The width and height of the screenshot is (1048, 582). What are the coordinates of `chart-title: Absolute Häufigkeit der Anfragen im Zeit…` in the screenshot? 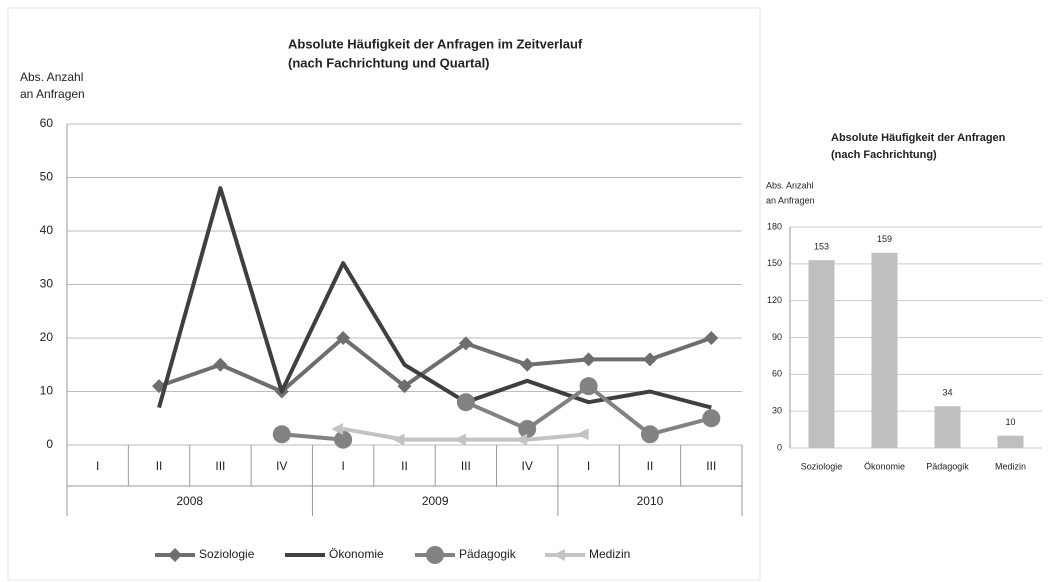 It's located at (435, 43).